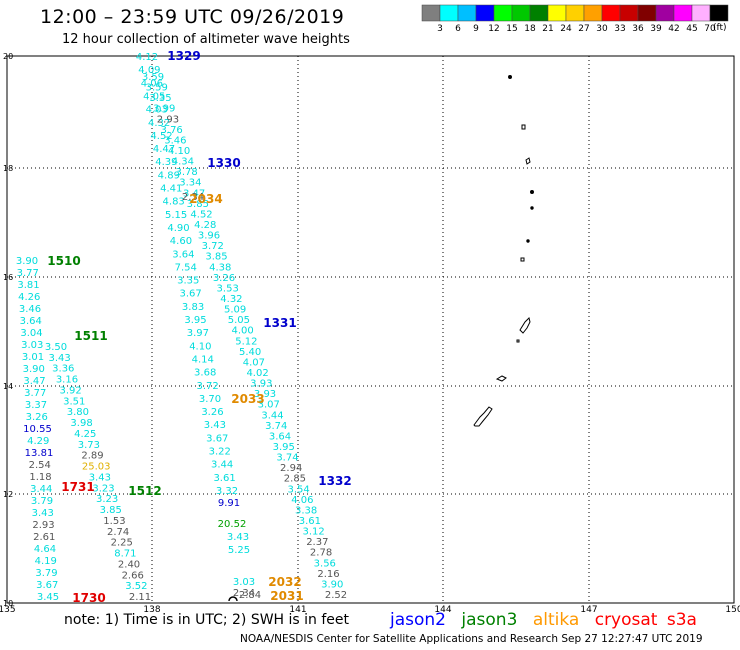  I want to click on wave-height-value: 3.81, so click(28, 285).